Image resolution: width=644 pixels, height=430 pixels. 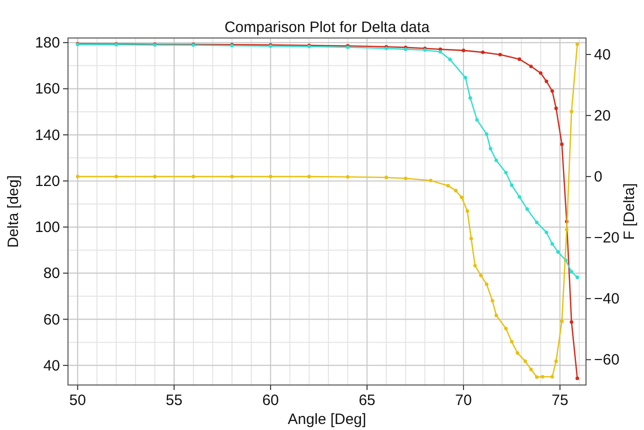 I want to click on chart-title: Comparison Plot for Delta data, so click(x=327, y=27).